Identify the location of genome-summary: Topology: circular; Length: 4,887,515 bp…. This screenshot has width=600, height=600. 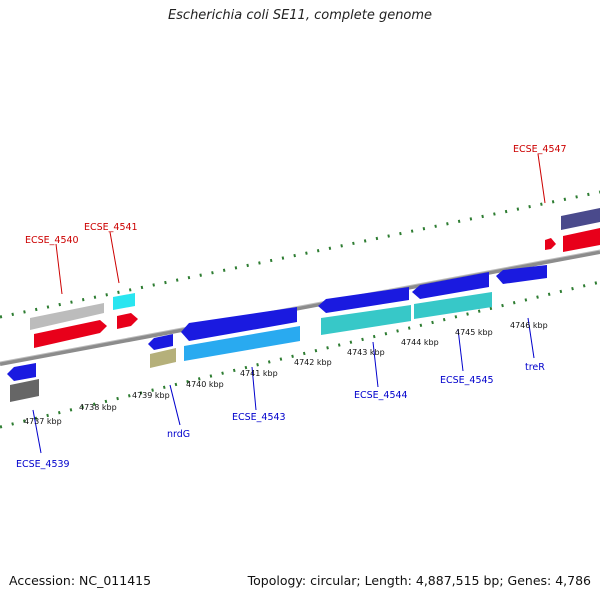
(419, 580).